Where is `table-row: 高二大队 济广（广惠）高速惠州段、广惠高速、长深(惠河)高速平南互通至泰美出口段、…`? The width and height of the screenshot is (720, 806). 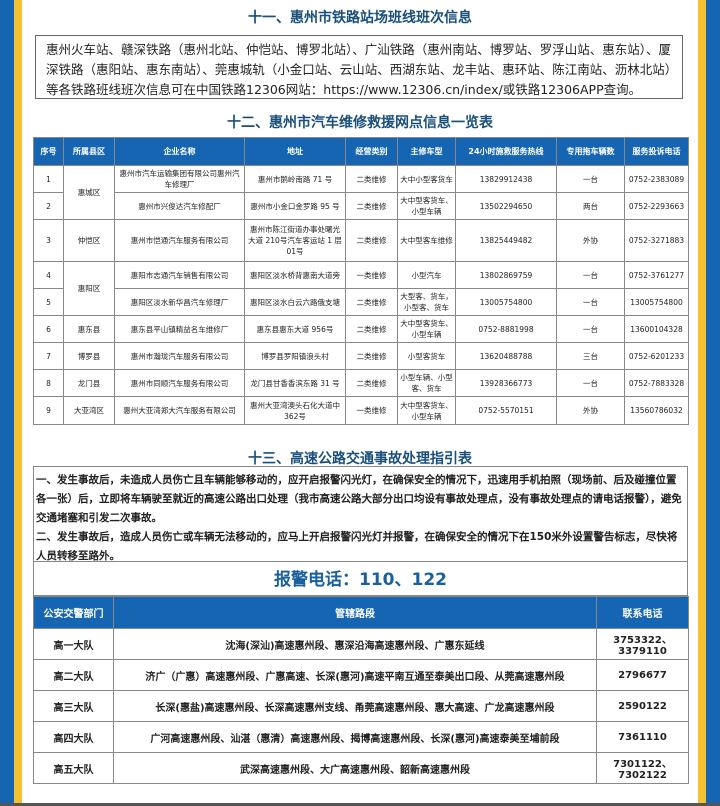 table-row: 高二大队 济广（广惠）高速惠州段、广惠高速、长深(惠河)高速平南互通至泰美出口段、… is located at coordinates (361, 675).